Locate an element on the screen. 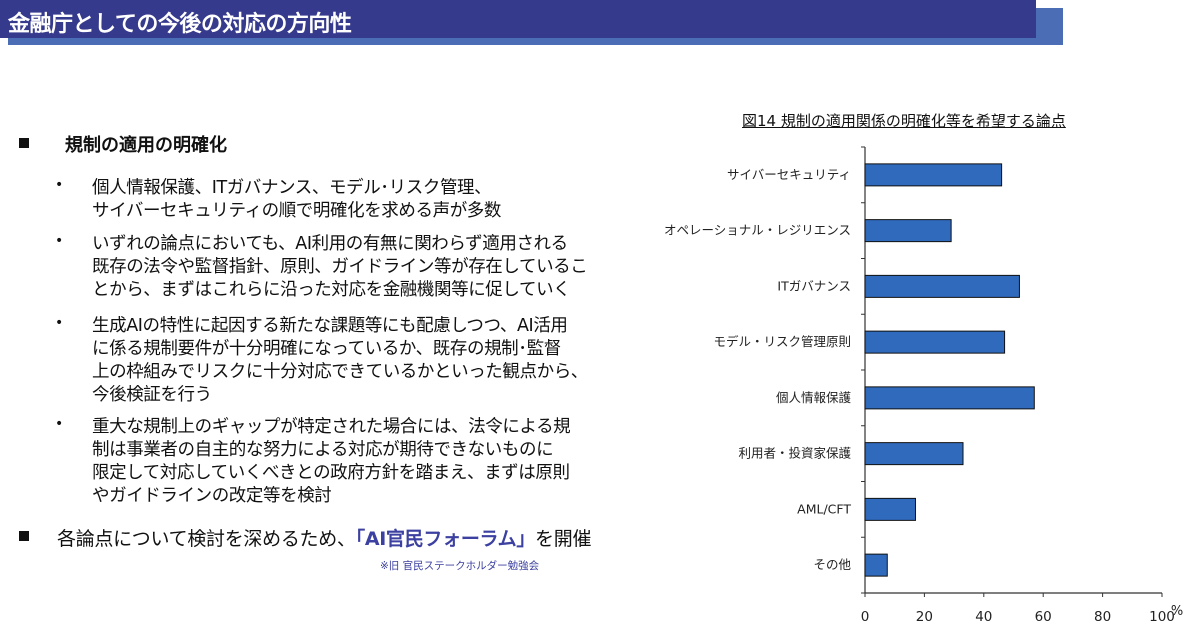 The image size is (1200, 632). category-label: 利用者・投資家保護 is located at coordinates (794, 453).